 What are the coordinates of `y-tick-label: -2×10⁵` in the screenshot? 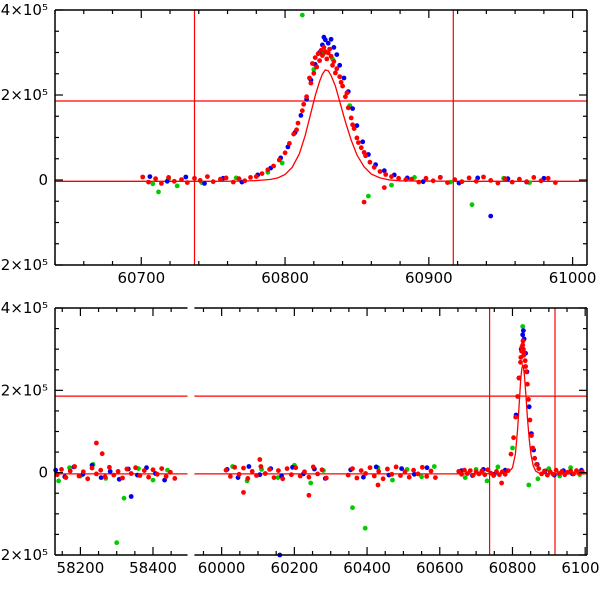 It's located at (24, 555).